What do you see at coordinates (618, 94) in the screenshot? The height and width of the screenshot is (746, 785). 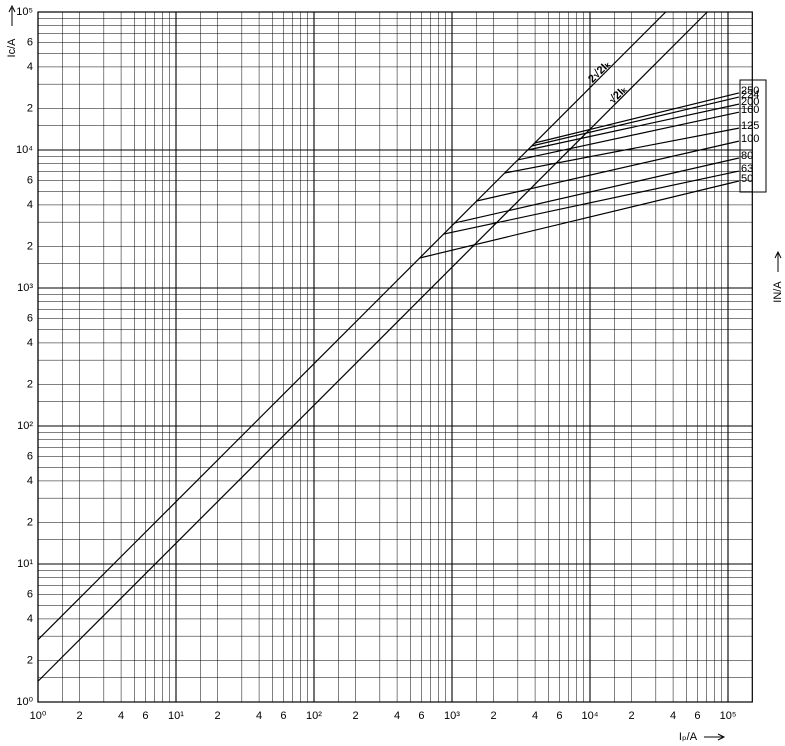 I see `series-label: √2Iₖ` at bounding box center [618, 94].